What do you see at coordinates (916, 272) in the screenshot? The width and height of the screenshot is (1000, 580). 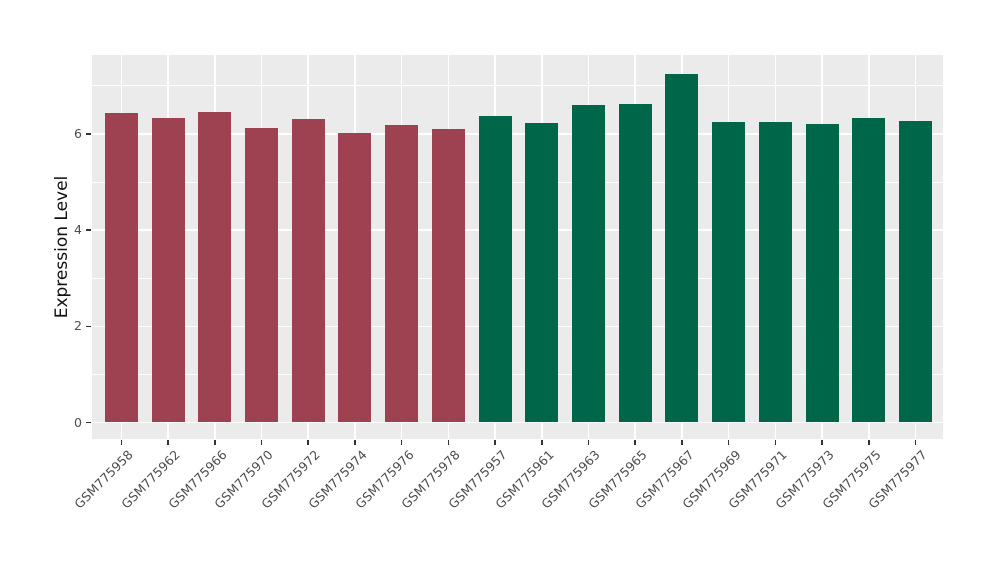 I see `bar-GSM775977` at bounding box center [916, 272].